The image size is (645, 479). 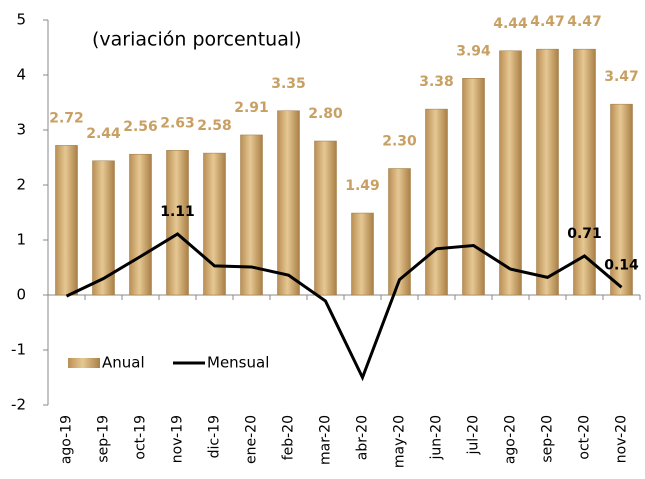 What do you see at coordinates (177, 212) in the screenshot?
I see `line-label: 1.11` at bounding box center [177, 212].